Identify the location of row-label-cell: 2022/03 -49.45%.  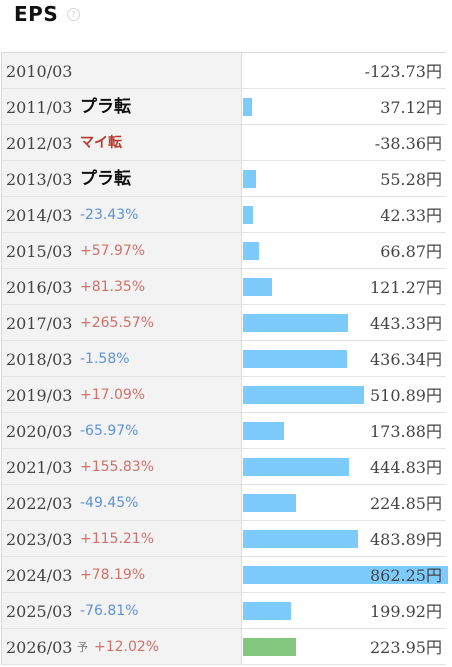
(122, 502).